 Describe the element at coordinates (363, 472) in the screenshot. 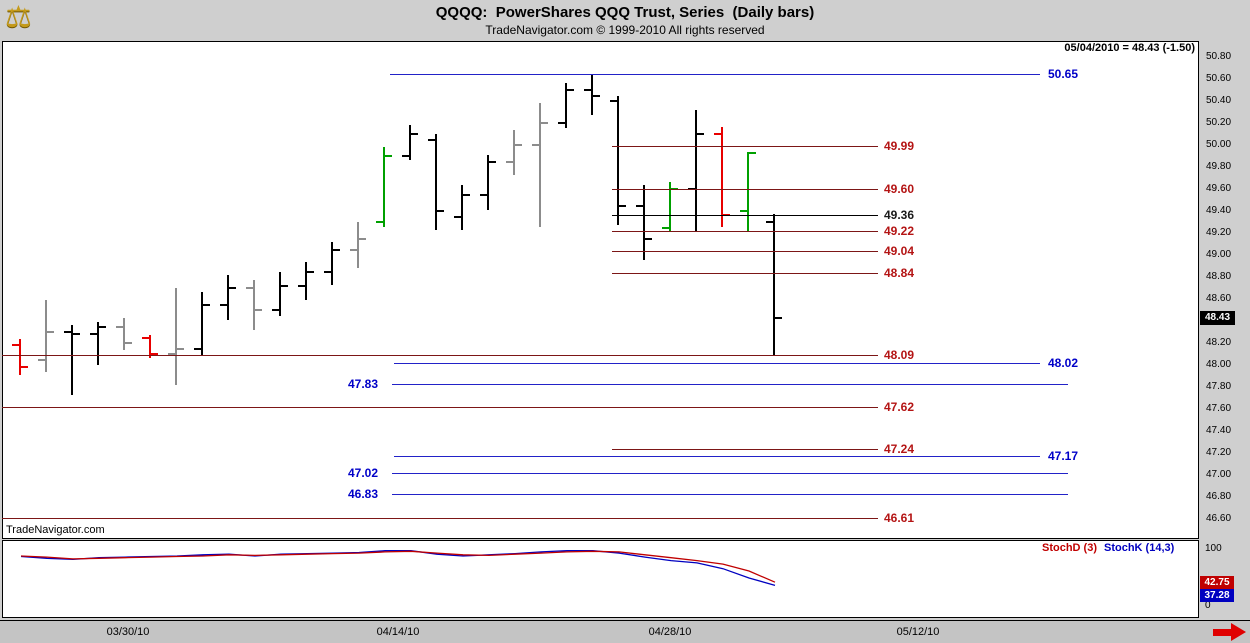

I see `price-level-label: 47.02` at that location.